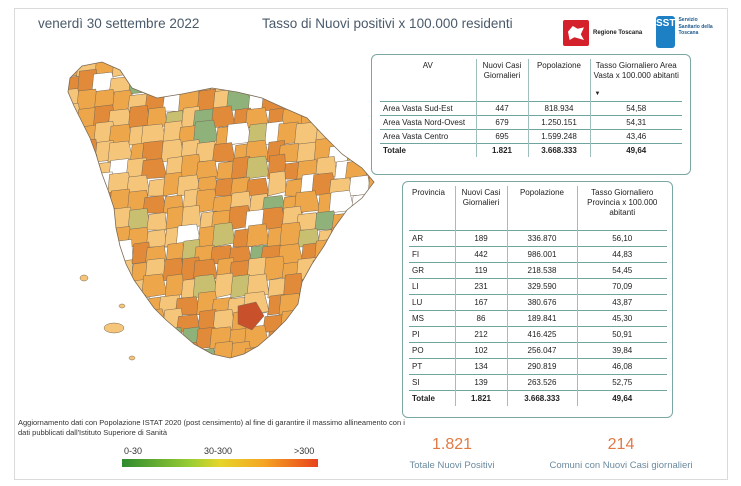  Describe the element at coordinates (218, 451) in the screenshot. I see `legend-label-mid: 30-300` at that location.